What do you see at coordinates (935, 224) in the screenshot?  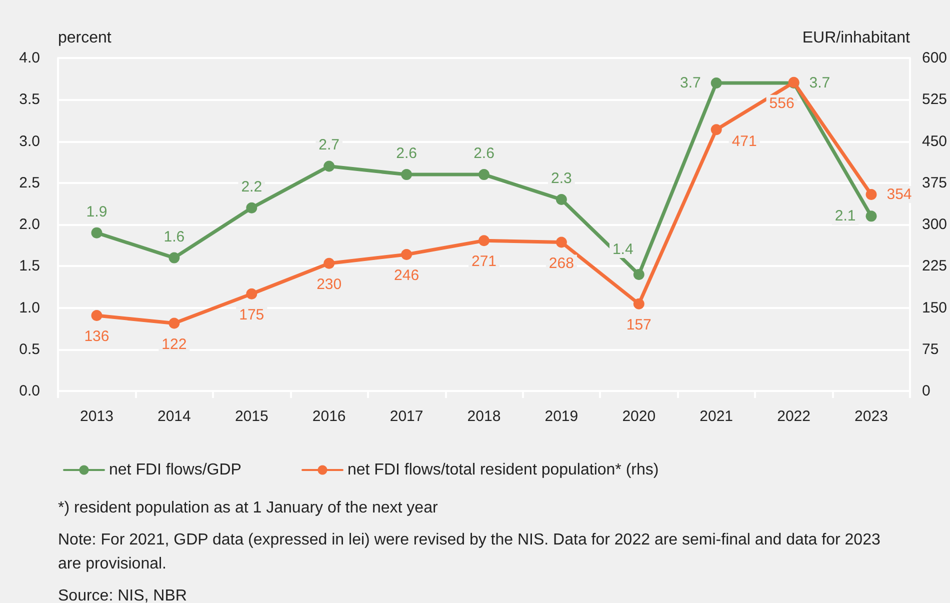 I see `y2-tick-label: 300` at bounding box center [935, 224].